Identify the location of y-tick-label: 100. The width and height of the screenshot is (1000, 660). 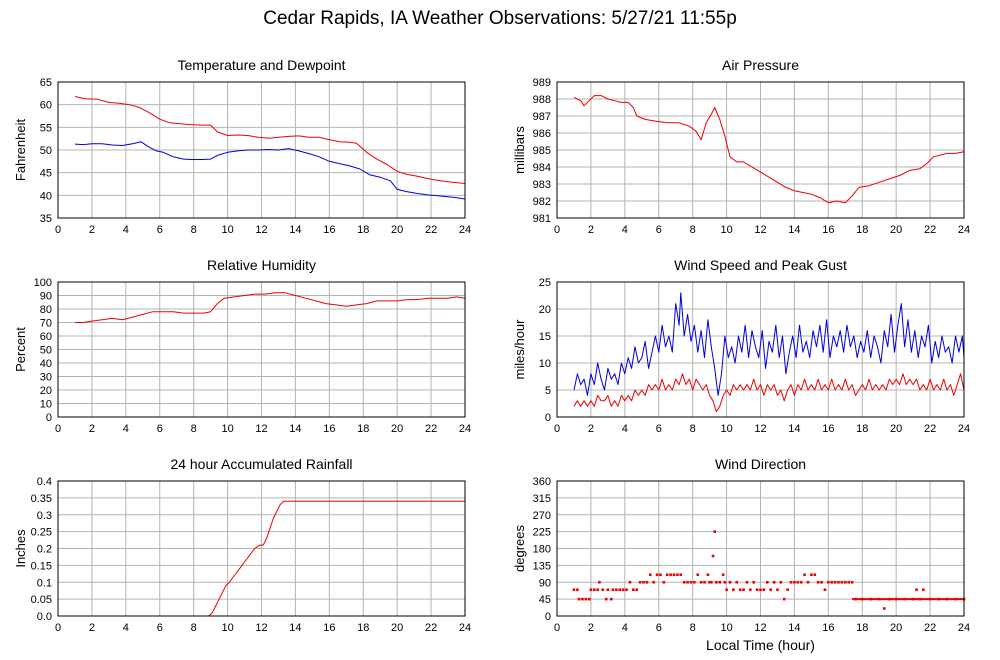
(43, 283).